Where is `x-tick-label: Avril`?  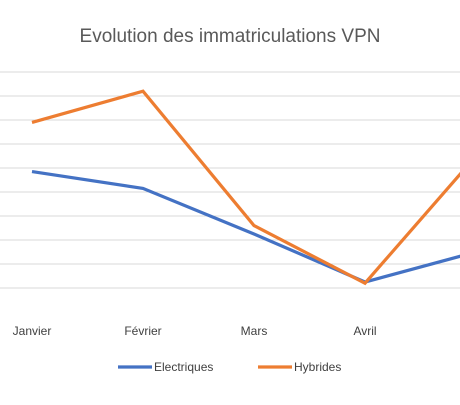 x-tick-label: Avril is located at coordinates (364, 331).